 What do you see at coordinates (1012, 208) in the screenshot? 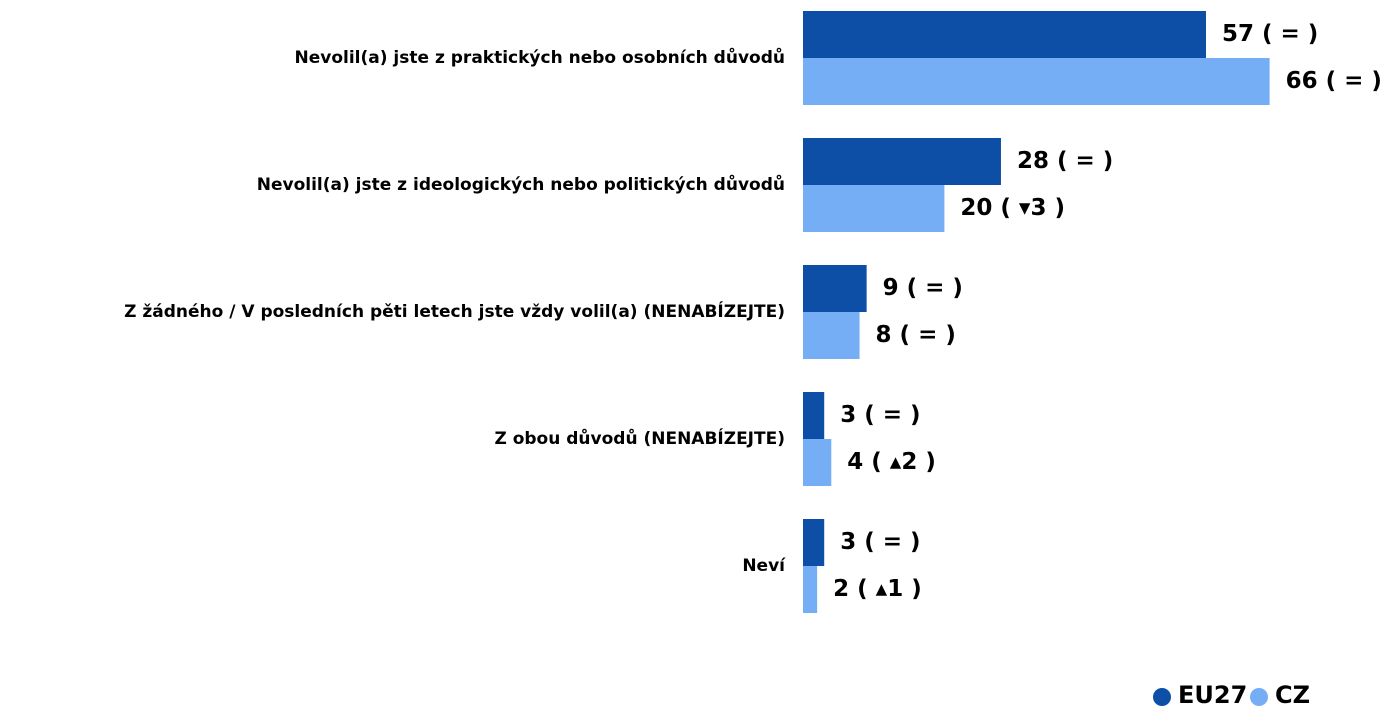
I see `value-label: 20 ( ▾3 )` at bounding box center [1012, 208].